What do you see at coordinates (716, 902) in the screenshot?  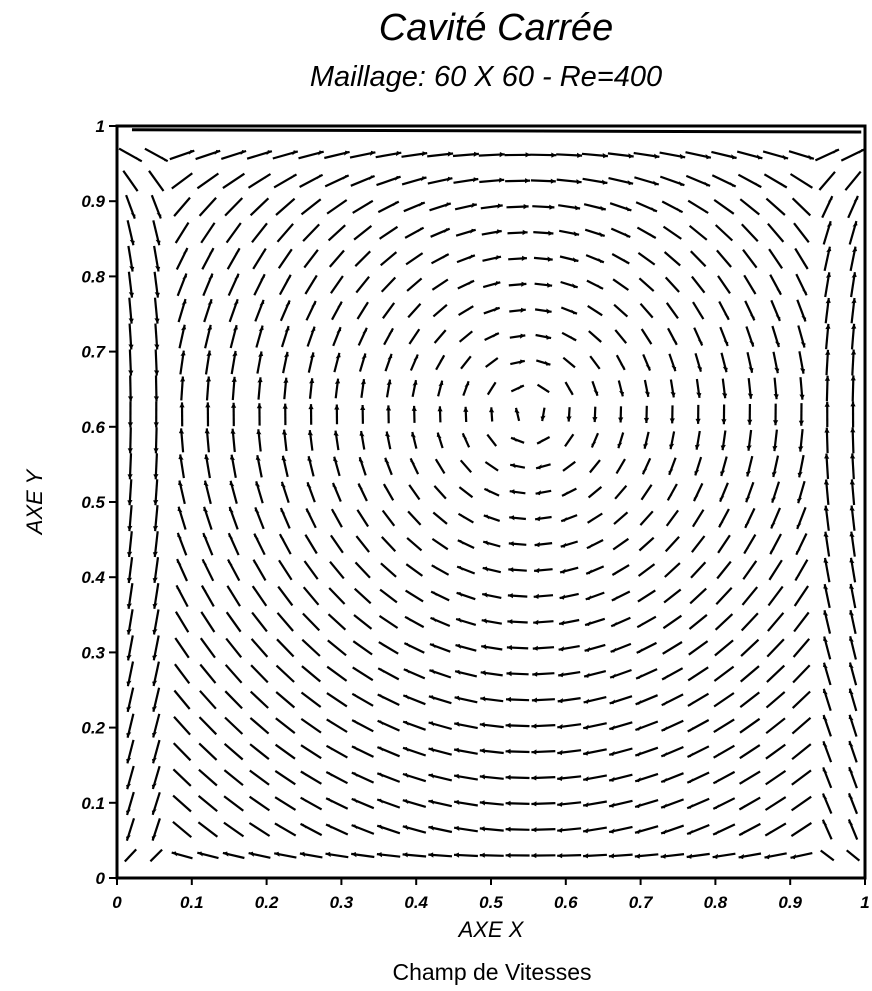 I see `x-tick-label: 0.8` at bounding box center [716, 902].